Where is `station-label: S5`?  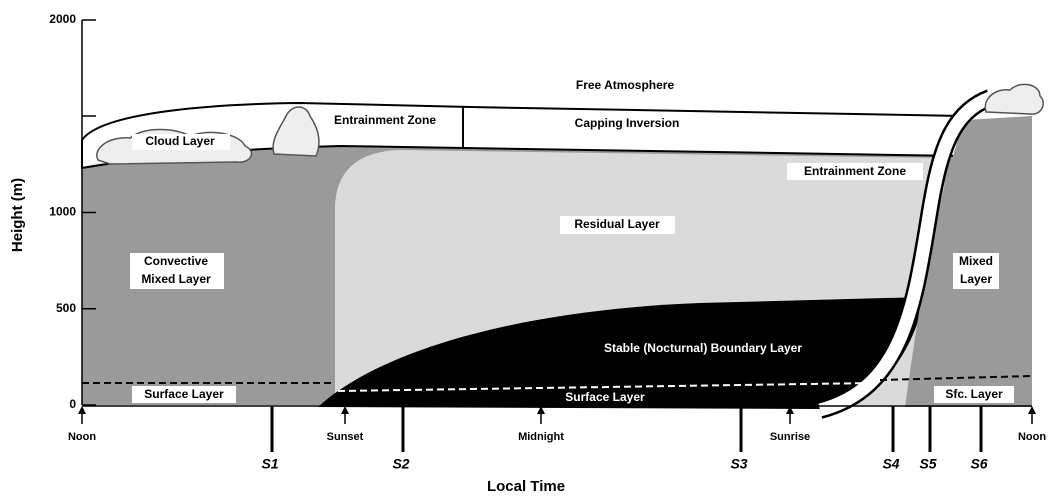
station-label: S5 is located at coordinates (927, 464).